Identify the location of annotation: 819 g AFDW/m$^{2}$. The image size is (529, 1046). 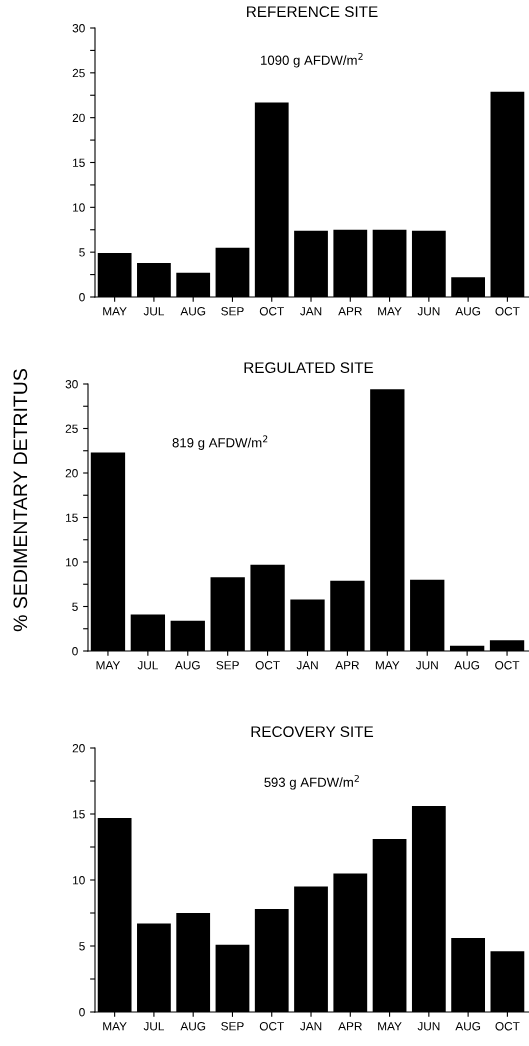
(220, 442).